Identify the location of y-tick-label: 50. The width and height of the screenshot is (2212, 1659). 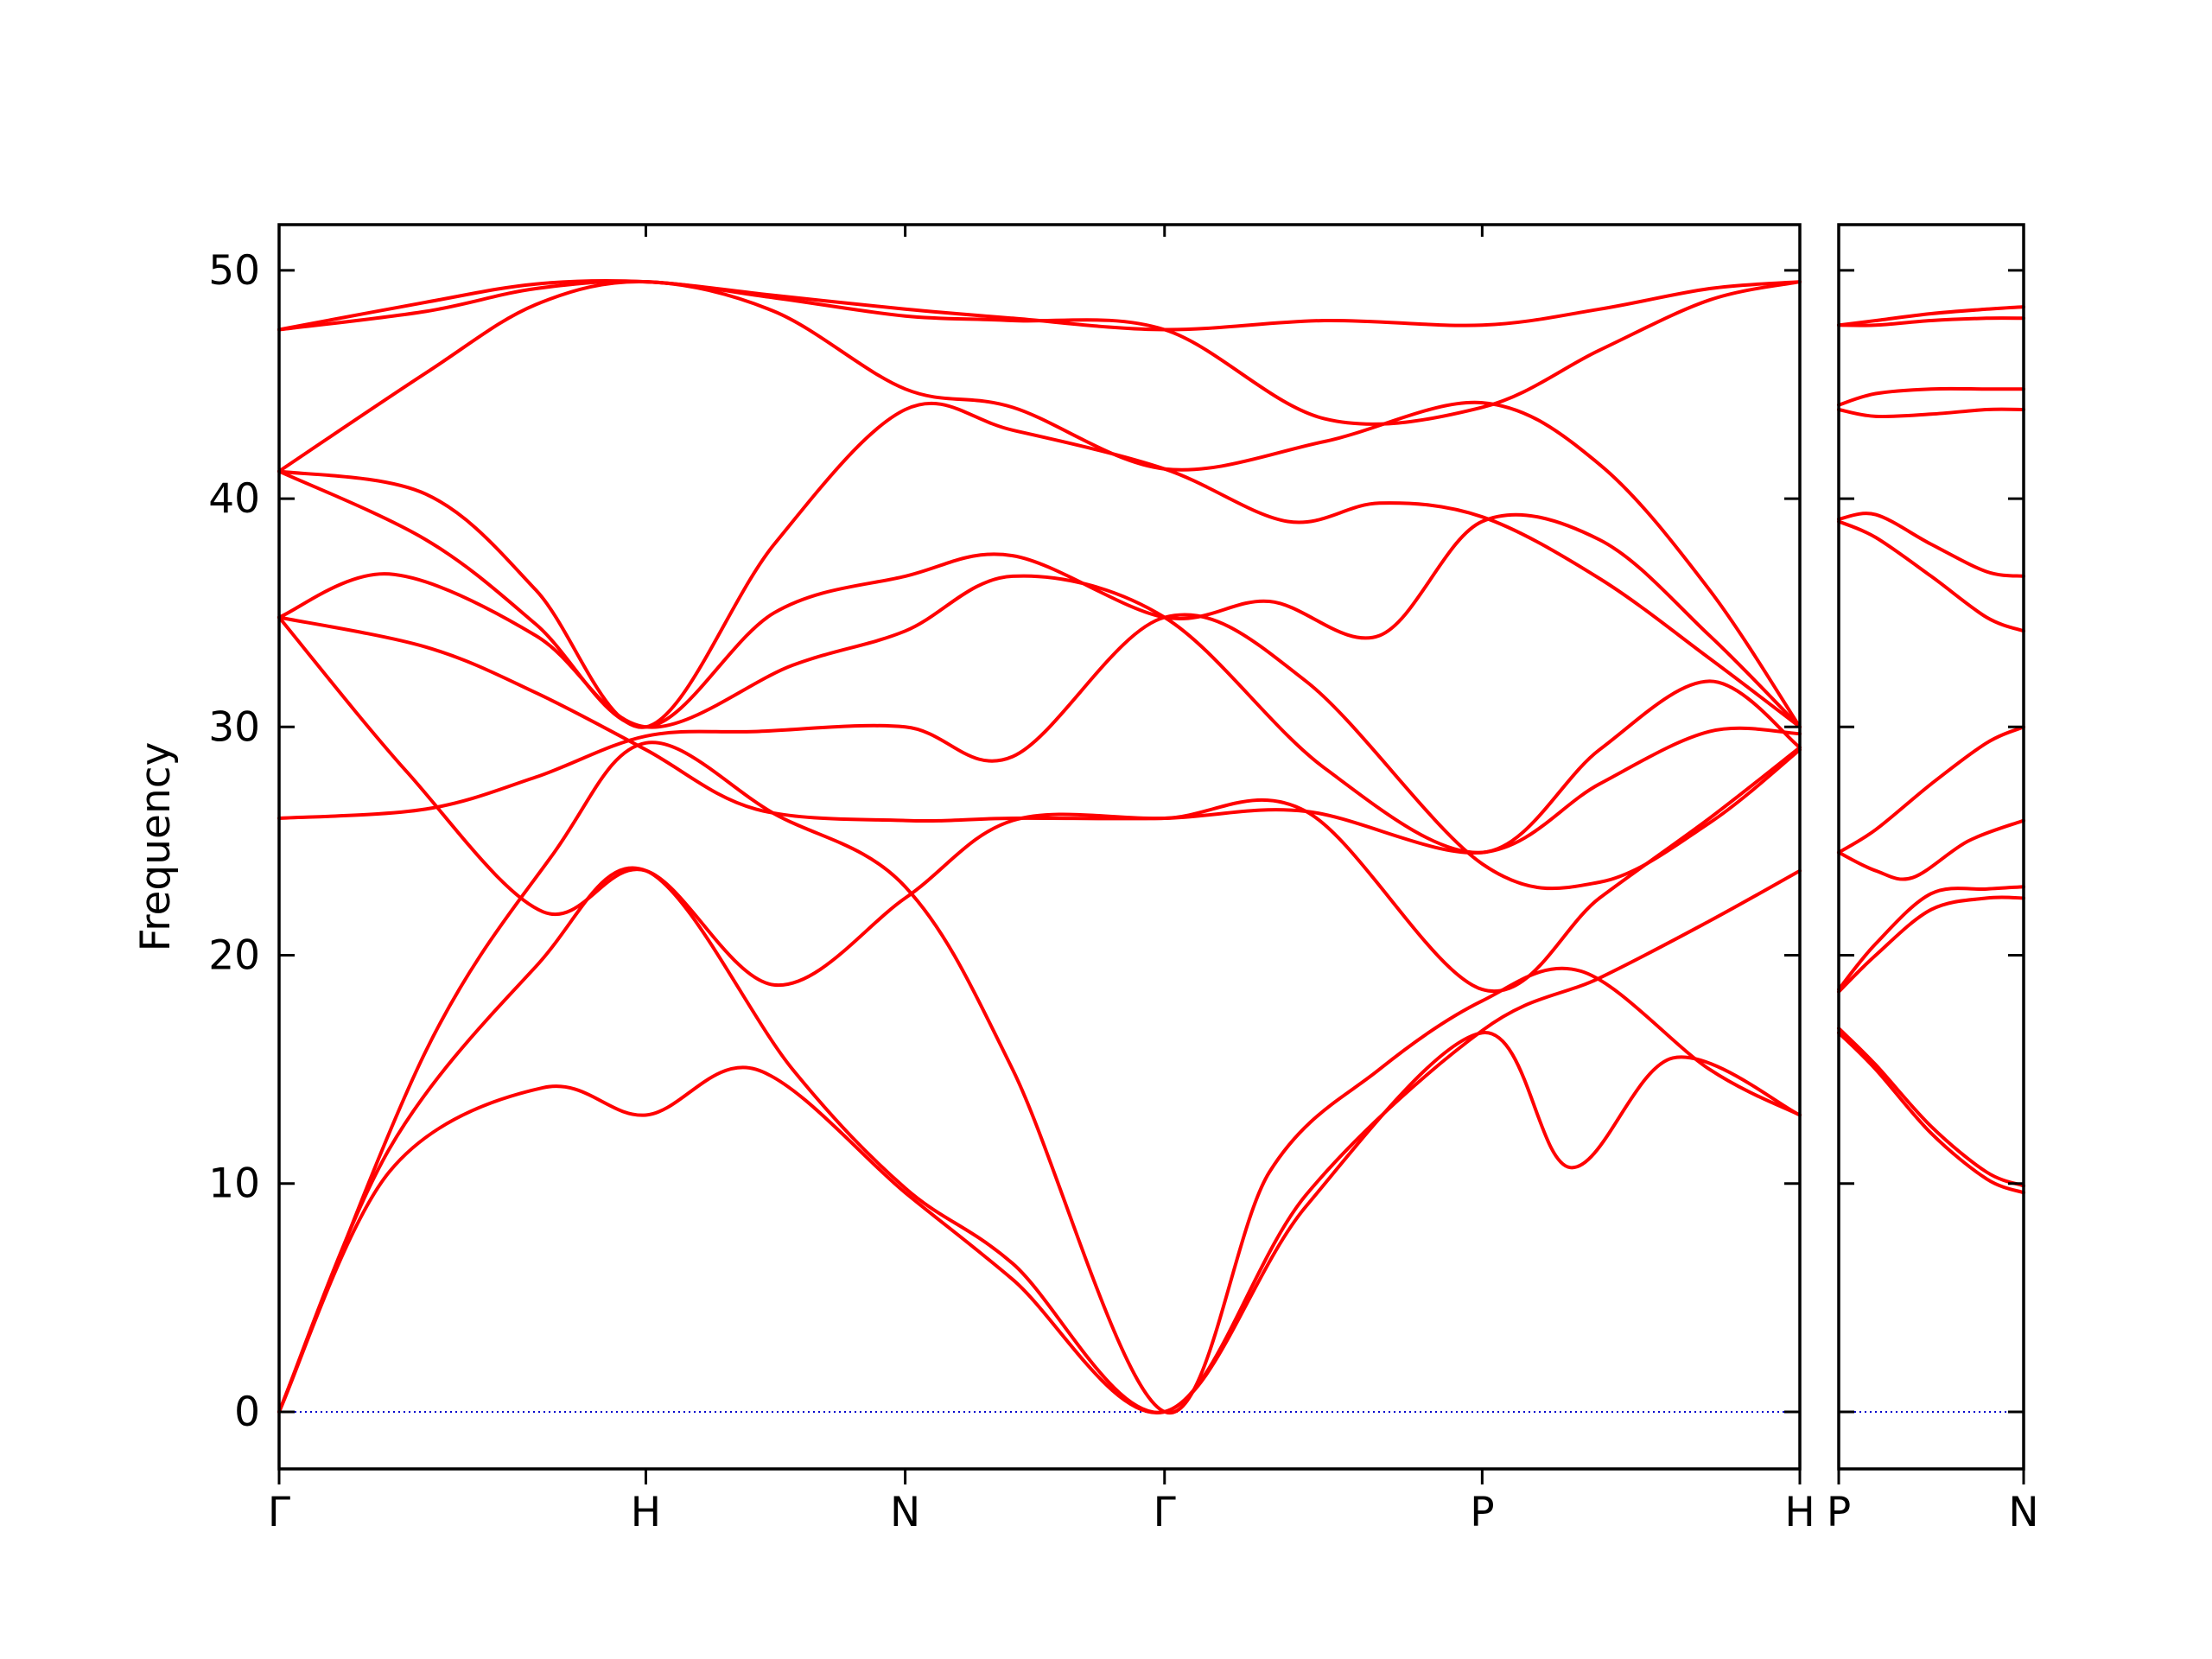
(234, 271).